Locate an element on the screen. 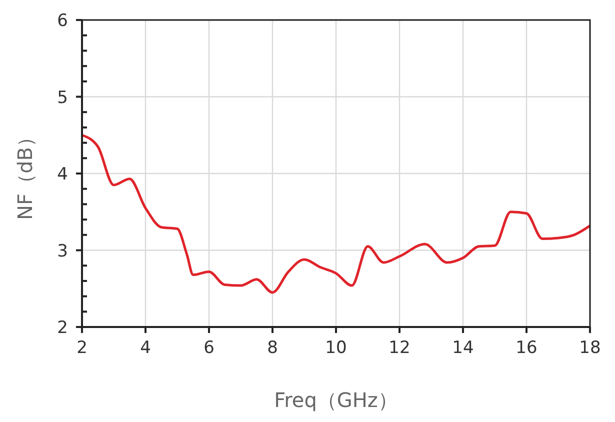 This screenshot has width=615, height=422. x-tick-label: 4 is located at coordinates (145, 348).